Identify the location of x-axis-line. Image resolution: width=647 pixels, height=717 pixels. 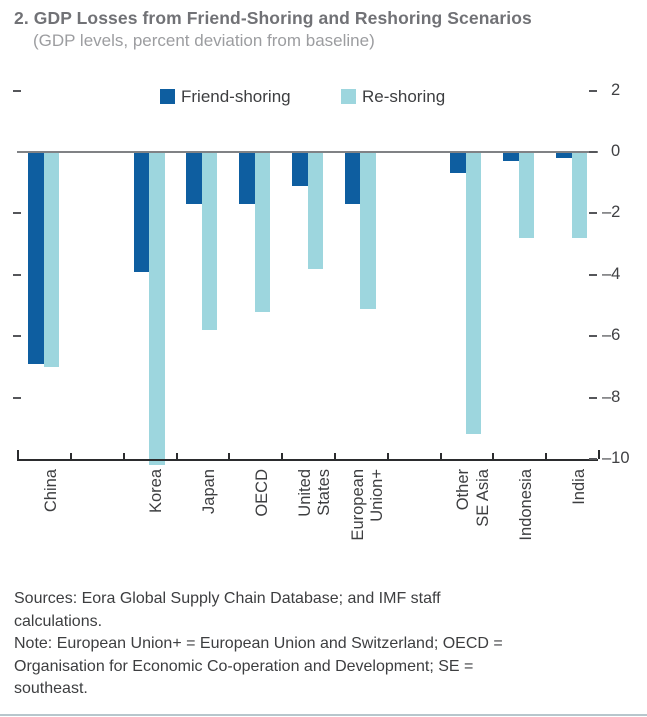
(307, 460).